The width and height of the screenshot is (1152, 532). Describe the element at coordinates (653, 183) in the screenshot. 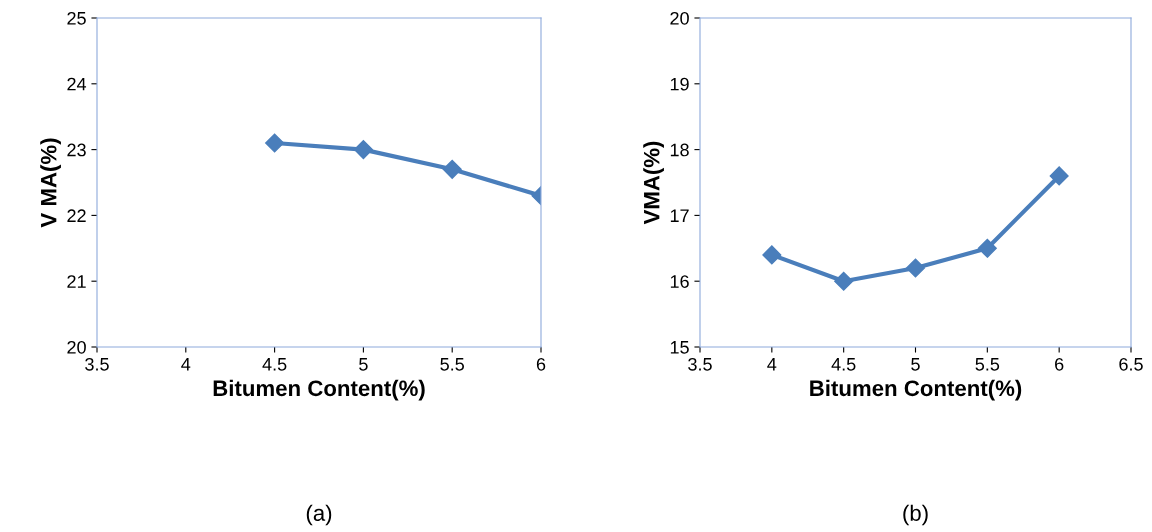

I see `y-axis-title: VMA(%)` at that location.